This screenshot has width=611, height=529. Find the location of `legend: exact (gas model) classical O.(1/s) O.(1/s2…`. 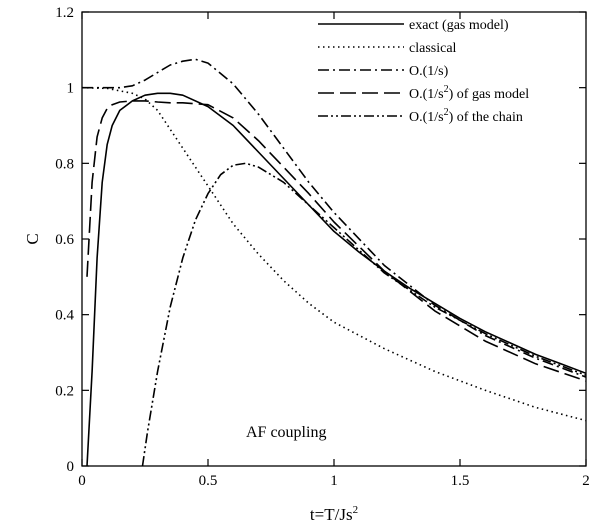

legend: exact (gas model) classical O.(1/s) O.(1/s2… is located at coordinates (423, 71).